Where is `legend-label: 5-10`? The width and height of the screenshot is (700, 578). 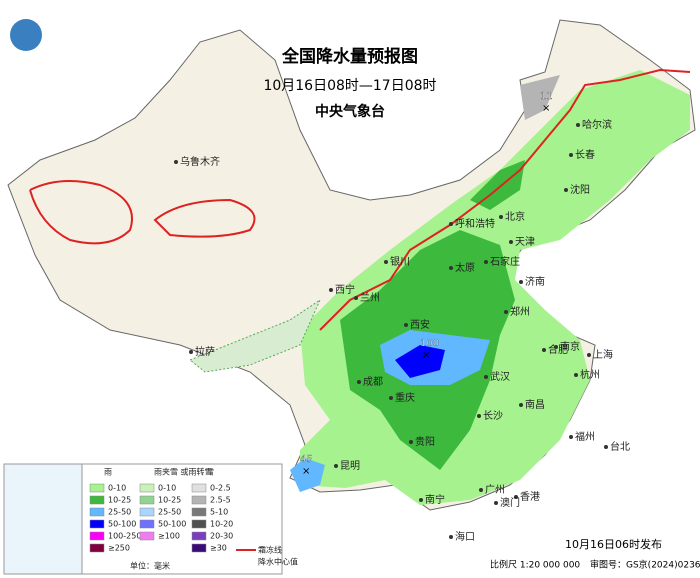
legend-label: 5-10 is located at coordinates (219, 512).